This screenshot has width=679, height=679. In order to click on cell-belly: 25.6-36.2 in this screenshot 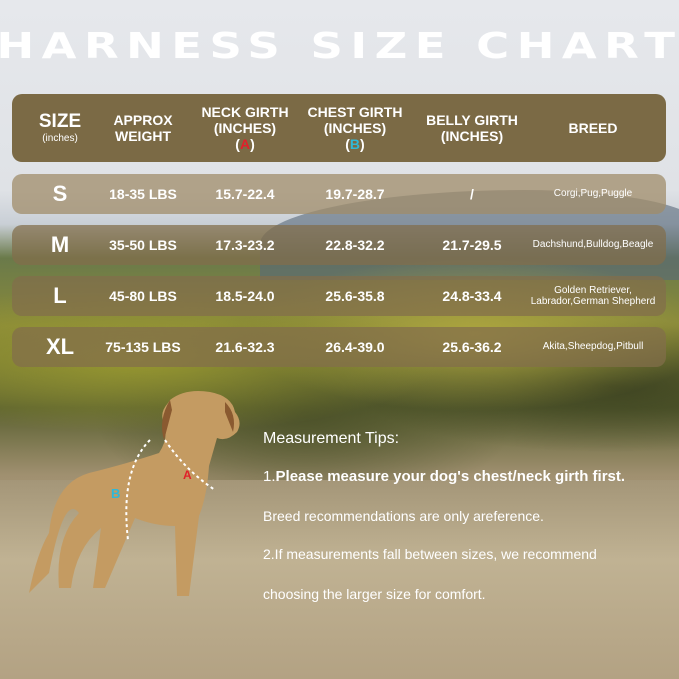, I will do `click(472, 346)`.